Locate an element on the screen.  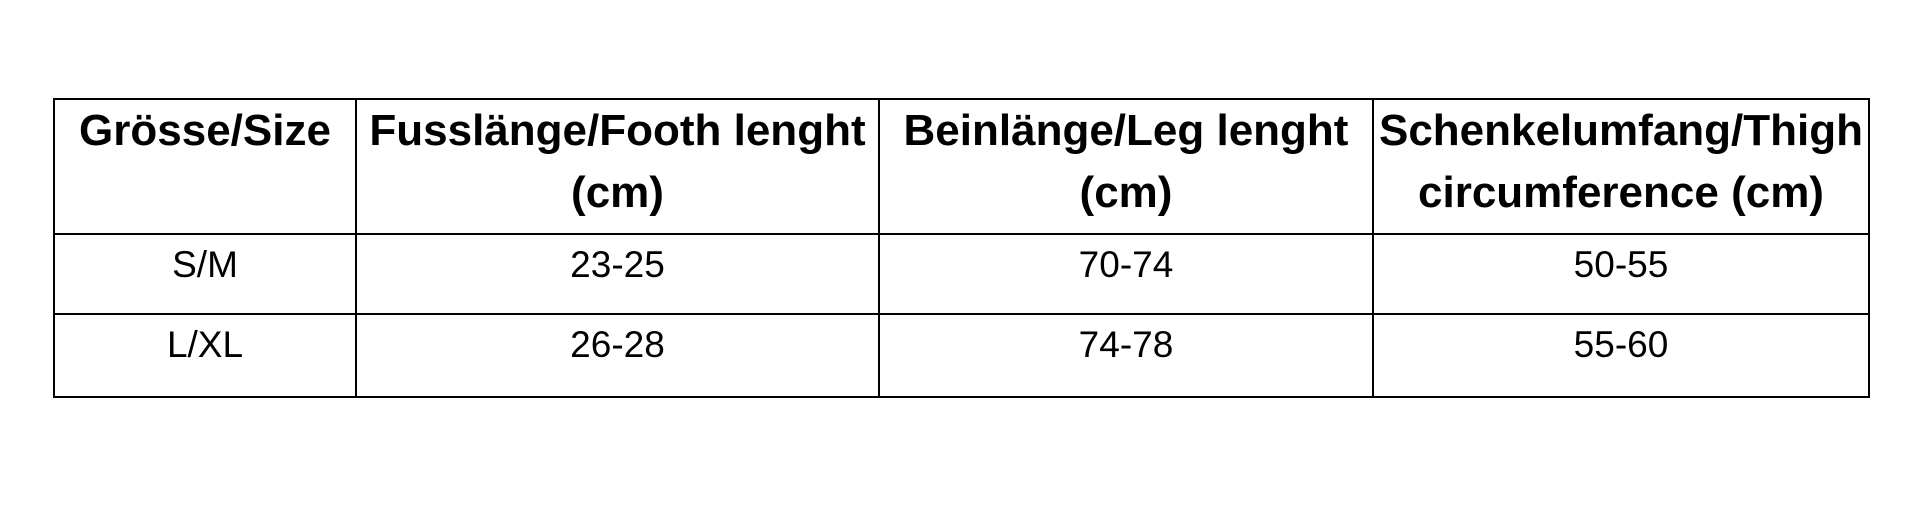
cell-foot-length-sm: 23-25 is located at coordinates (617, 274).